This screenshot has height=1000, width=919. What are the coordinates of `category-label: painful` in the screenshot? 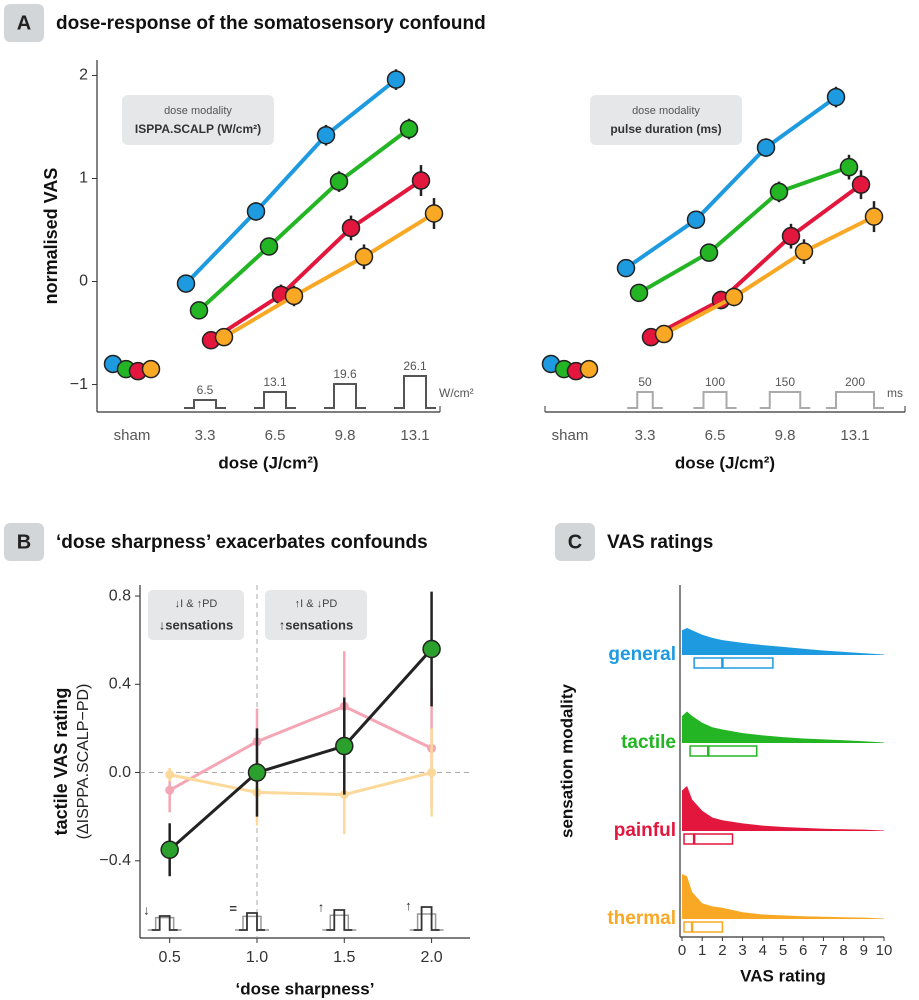 It's located at (645, 830).